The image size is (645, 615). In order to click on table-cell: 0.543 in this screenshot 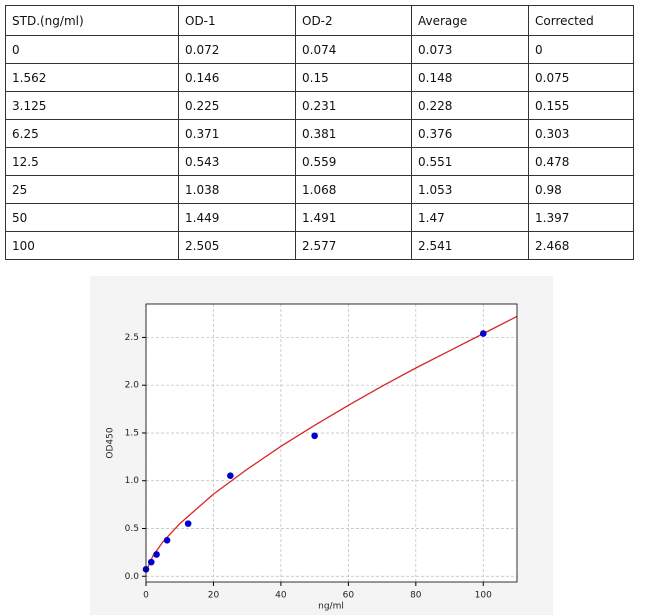, I will do `click(237, 161)`.